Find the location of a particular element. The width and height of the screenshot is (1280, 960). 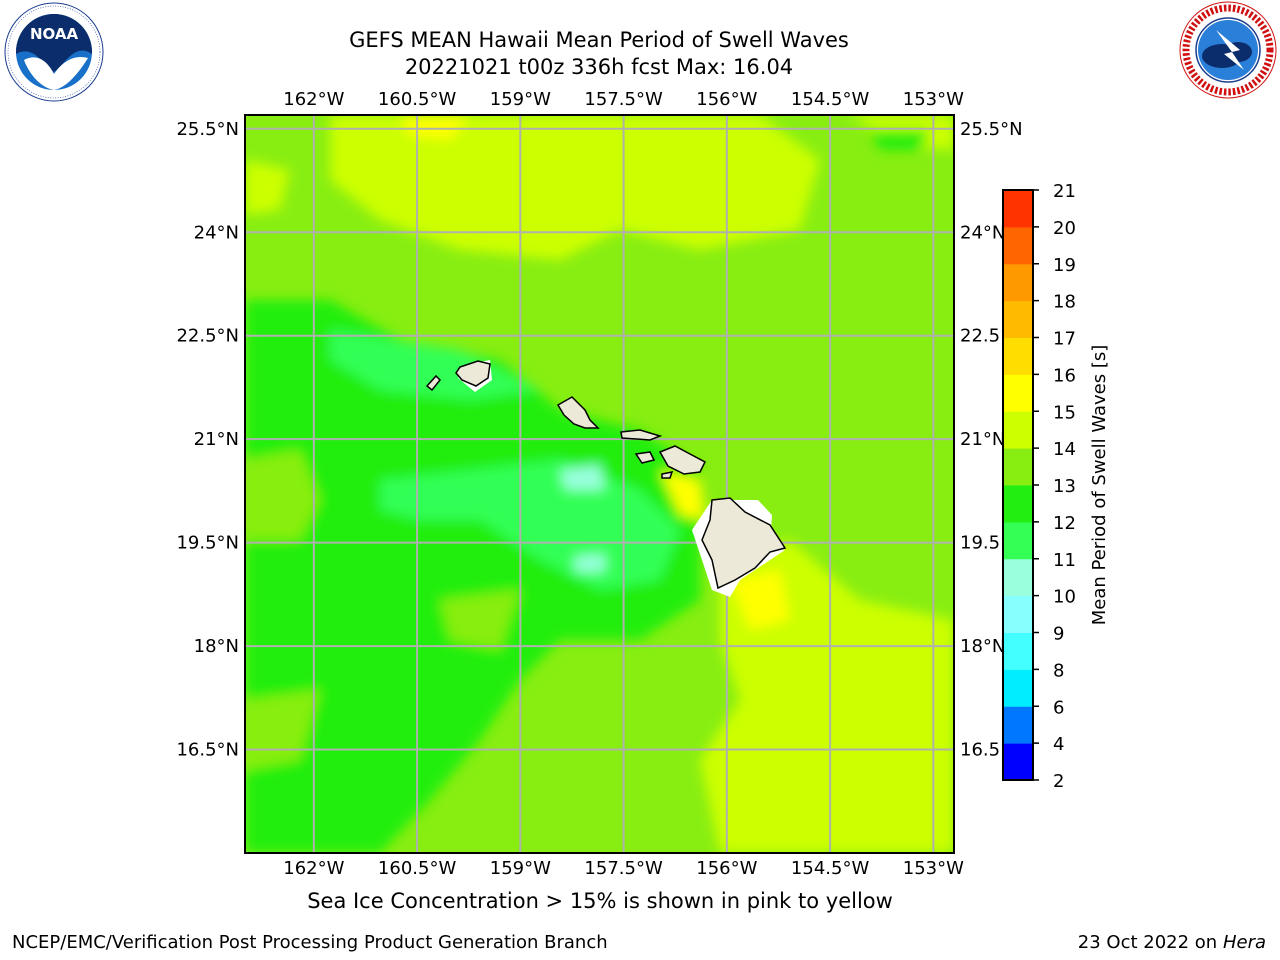

lon-tick-label-top: 157.5°W is located at coordinates (623, 99).